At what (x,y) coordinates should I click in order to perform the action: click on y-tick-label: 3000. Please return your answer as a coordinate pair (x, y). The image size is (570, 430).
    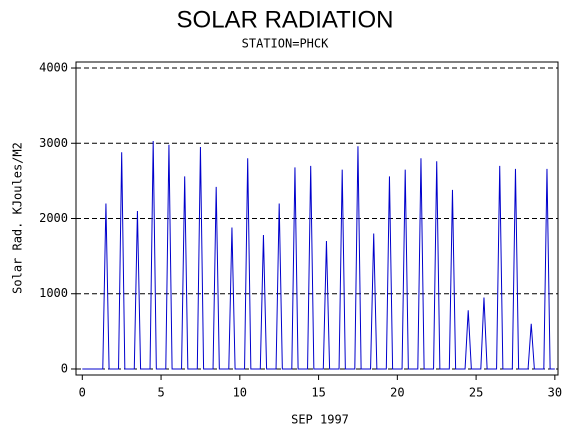
    Looking at the image, I should click on (53, 143).